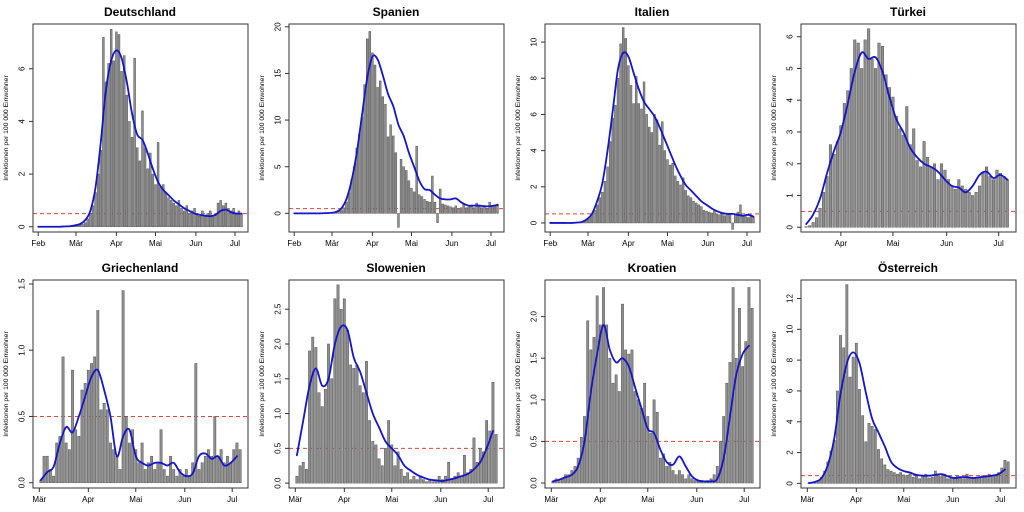  I want to click on y-tick-label: 0.5, so click(22, 416).